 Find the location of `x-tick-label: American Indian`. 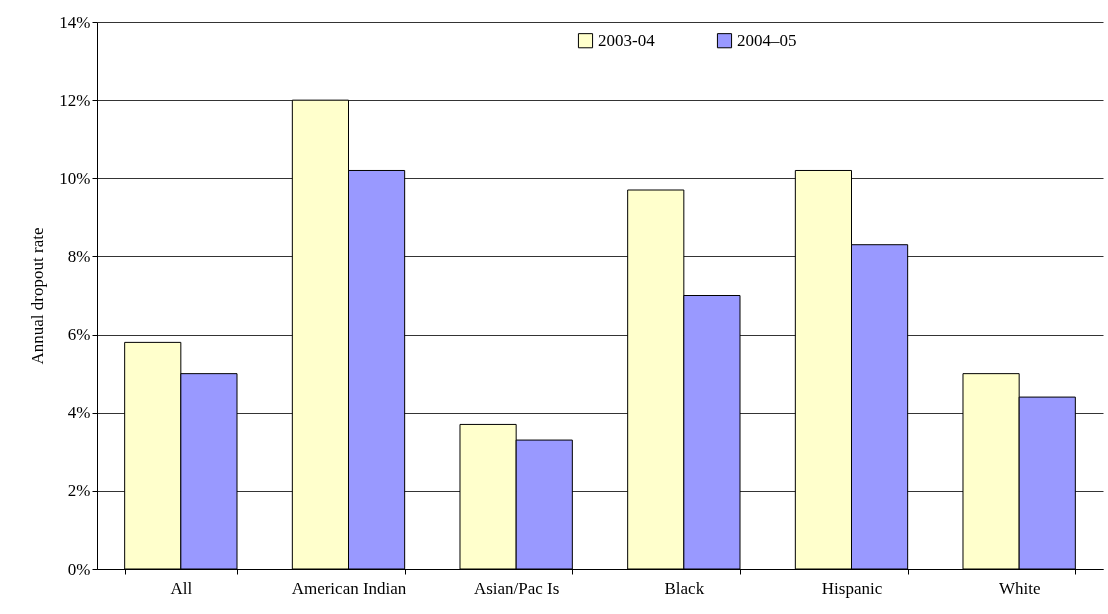

x-tick-label: American Indian is located at coordinates (349, 588).